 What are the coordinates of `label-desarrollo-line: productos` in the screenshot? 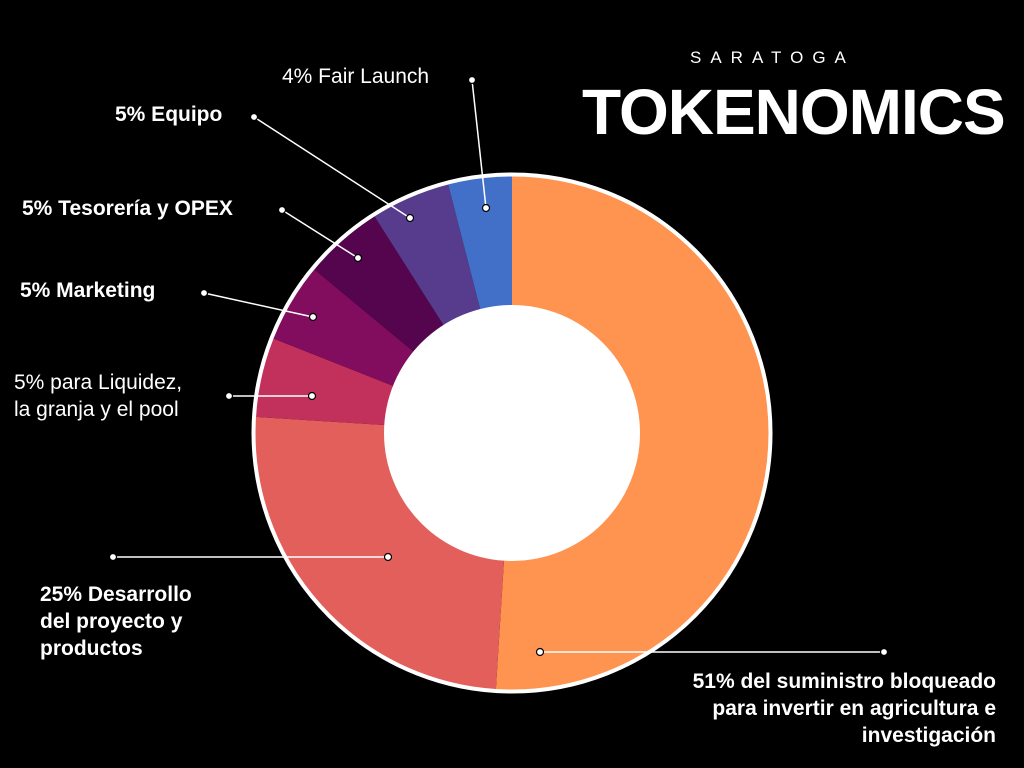 It's located at (91, 648).